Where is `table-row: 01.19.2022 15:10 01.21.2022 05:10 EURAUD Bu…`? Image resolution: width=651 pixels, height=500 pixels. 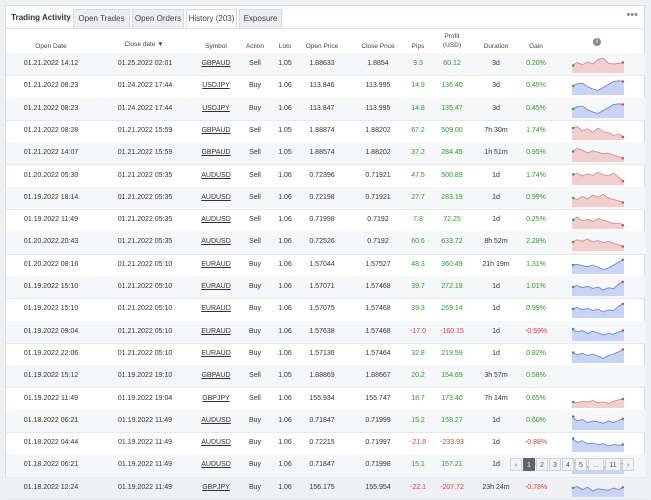
table-row: 01.19.2022 15:10 01.21.2022 05:10 EURAUD Bu… is located at coordinates (326, 288).